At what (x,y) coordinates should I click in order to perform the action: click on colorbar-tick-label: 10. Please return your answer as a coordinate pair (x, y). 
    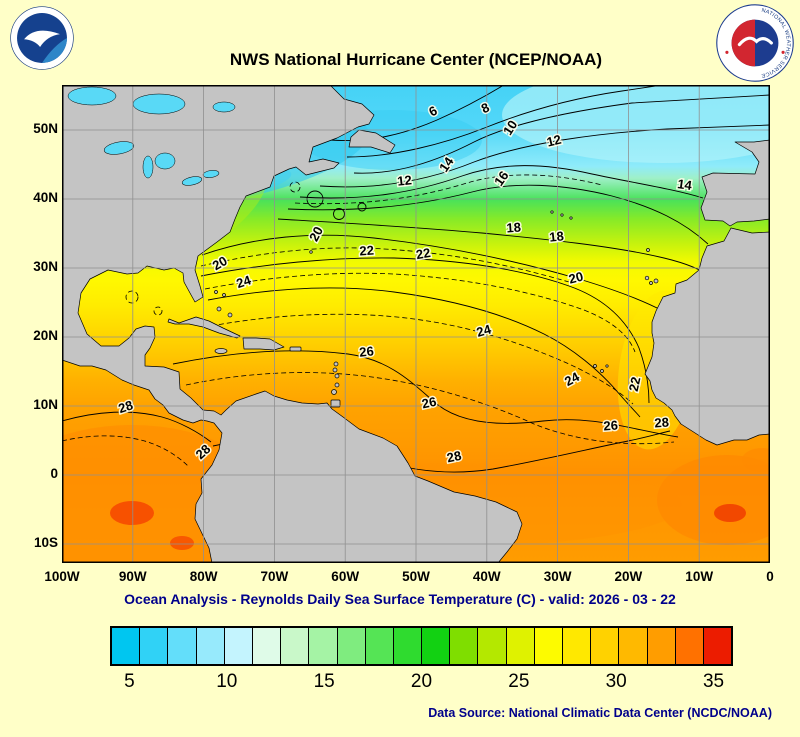
    Looking at the image, I should click on (227, 681).